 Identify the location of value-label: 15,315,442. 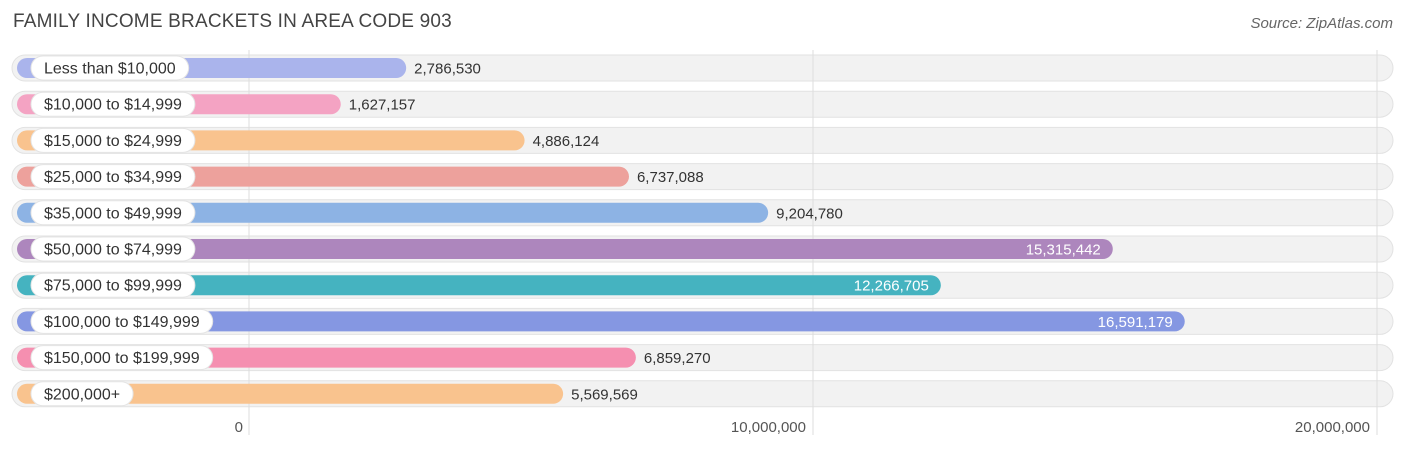
(1063, 250).